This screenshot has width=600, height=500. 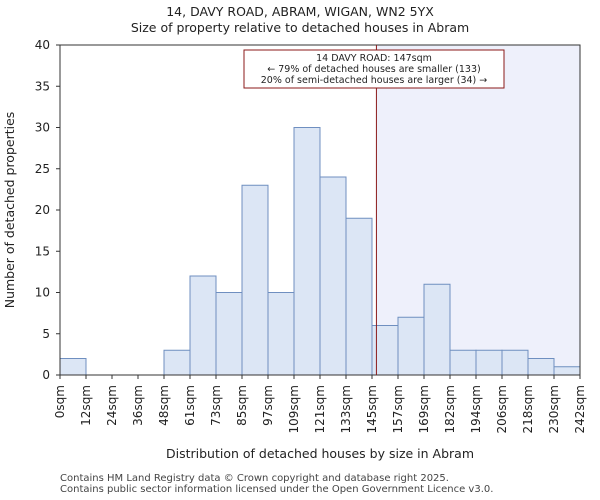 I want to click on x-tick-label: 230sqm, so click(x=554, y=409).